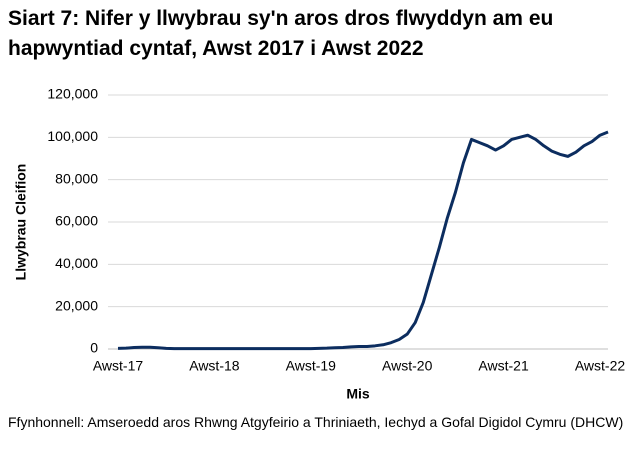 The image size is (640, 460). What do you see at coordinates (76, 305) in the screenshot?
I see `y-tick-label: 20,000` at bounding box center [76, 305].